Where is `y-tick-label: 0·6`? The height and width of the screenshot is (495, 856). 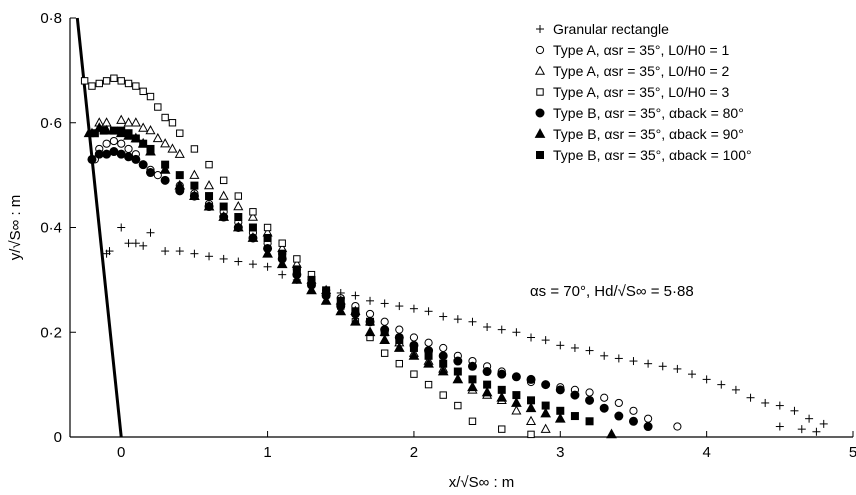 y-tick-label: 0·6 is located at coordinates (51, 123).